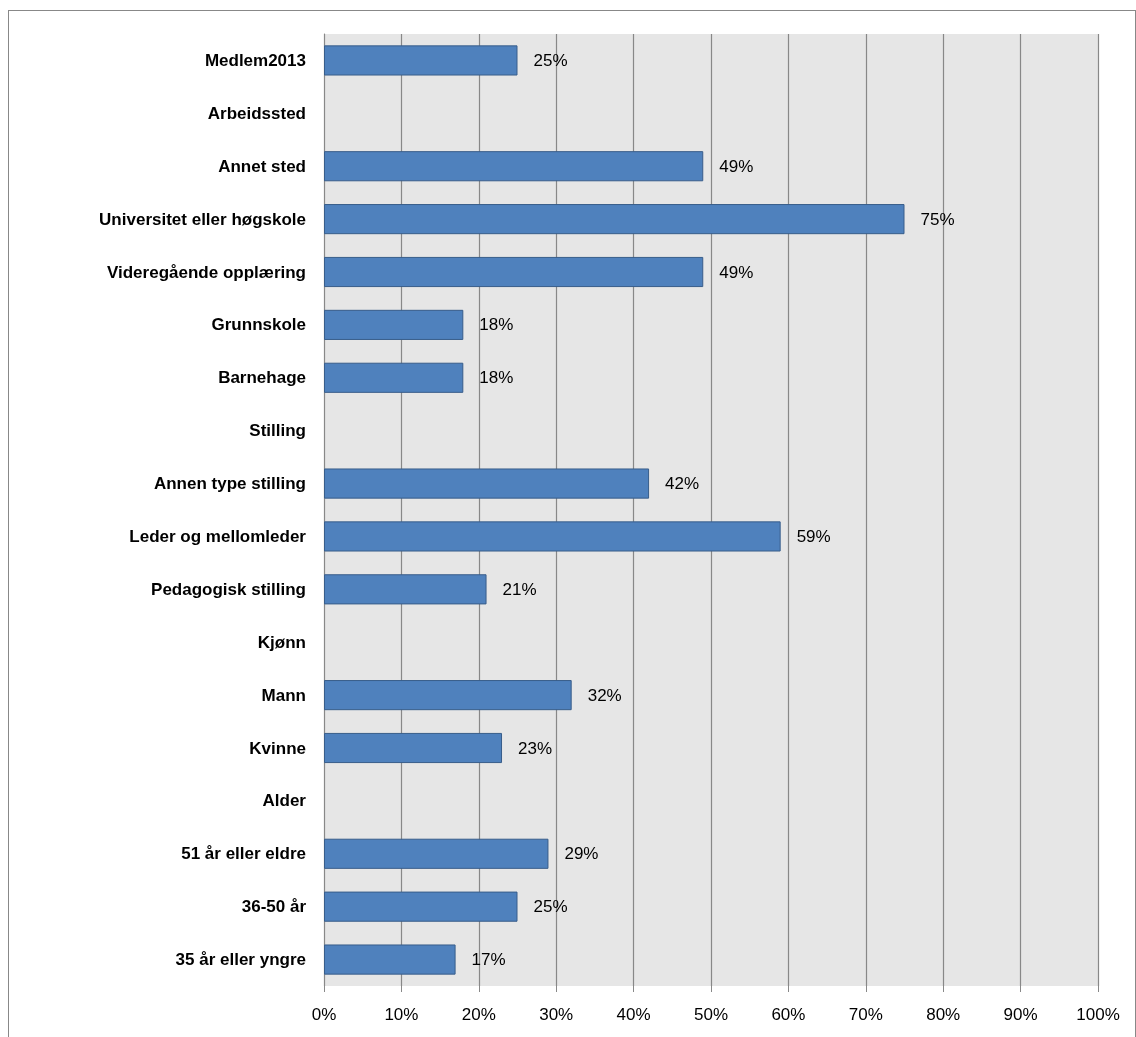 The width and height of the screenshot is (1136, 1037). I want to click on y-tick-label: Stilling, so click(277, 431).